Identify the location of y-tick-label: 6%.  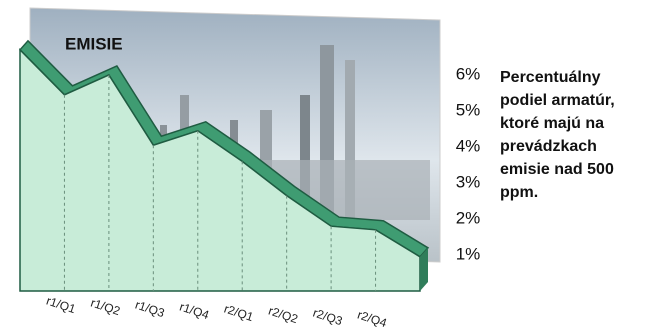
(468, 73).